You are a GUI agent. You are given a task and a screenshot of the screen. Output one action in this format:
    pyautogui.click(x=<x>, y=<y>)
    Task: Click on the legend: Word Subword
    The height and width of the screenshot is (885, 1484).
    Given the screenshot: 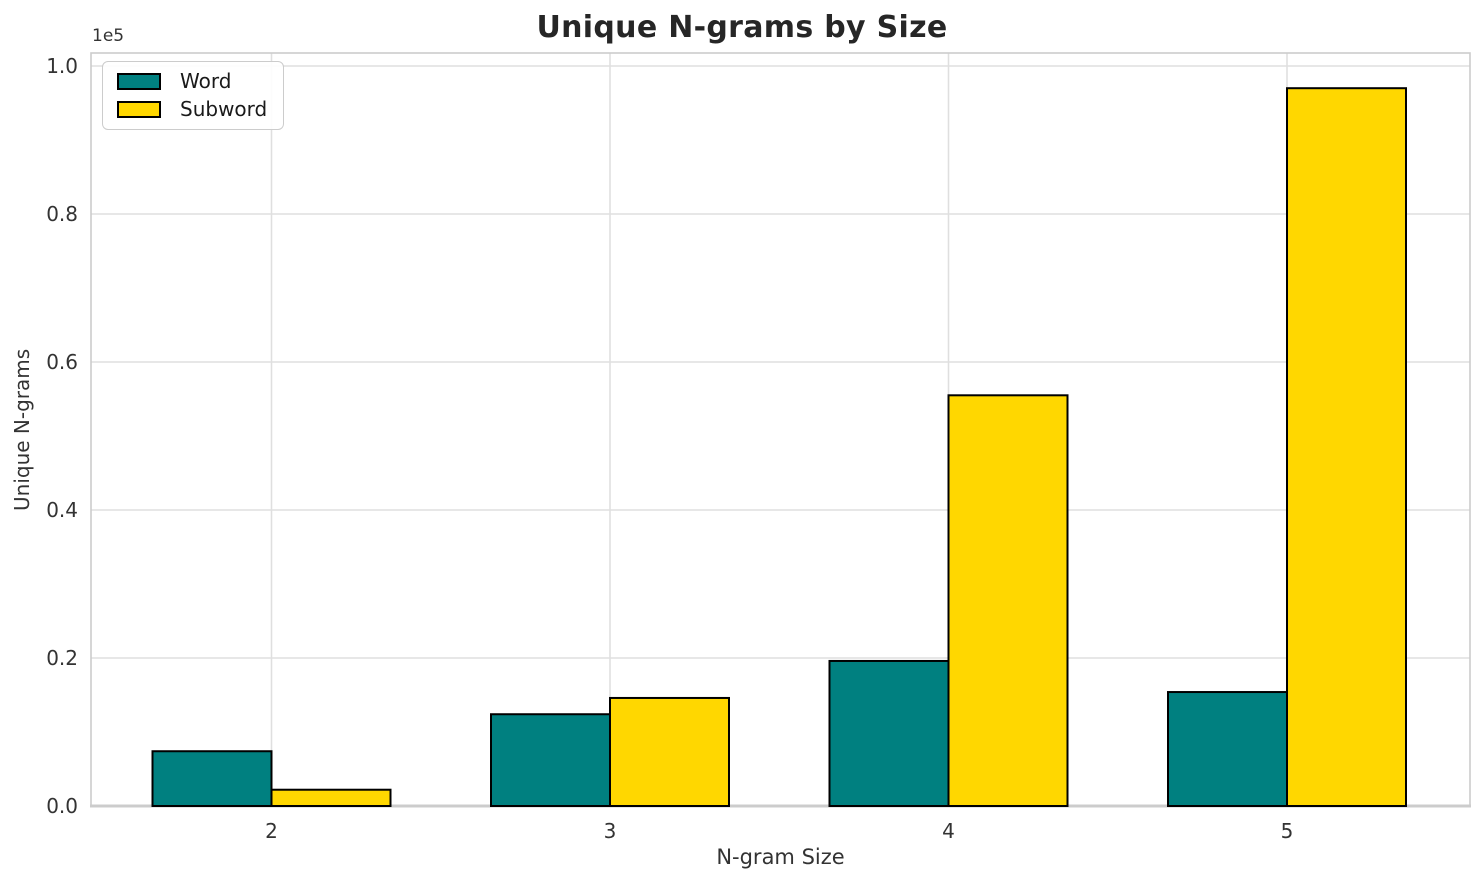 What is the action you would take?
    pyautogui.click(x=193, y=95)
    